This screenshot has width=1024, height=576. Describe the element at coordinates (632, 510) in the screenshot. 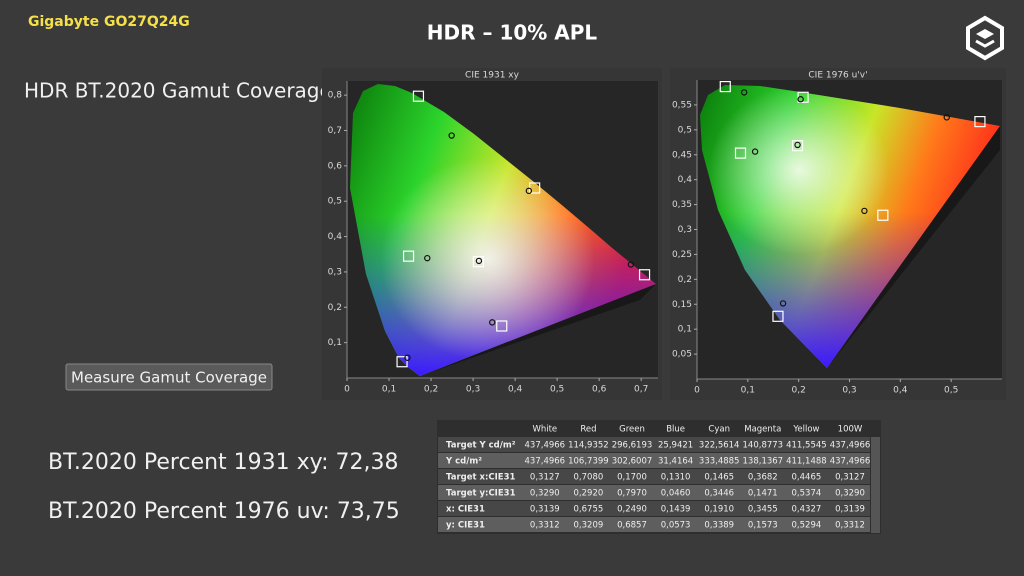

I see `table-cell: 0,2490` at that location.